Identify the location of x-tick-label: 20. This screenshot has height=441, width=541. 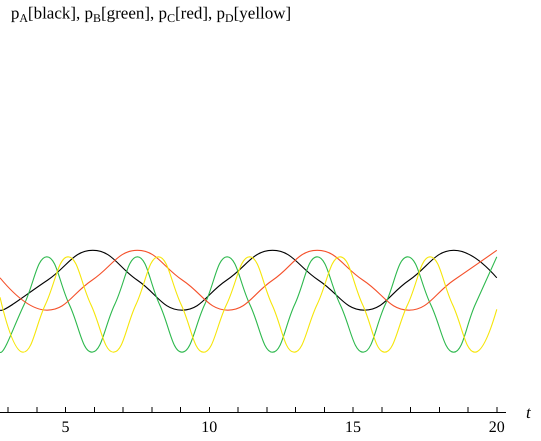
(496, 427).